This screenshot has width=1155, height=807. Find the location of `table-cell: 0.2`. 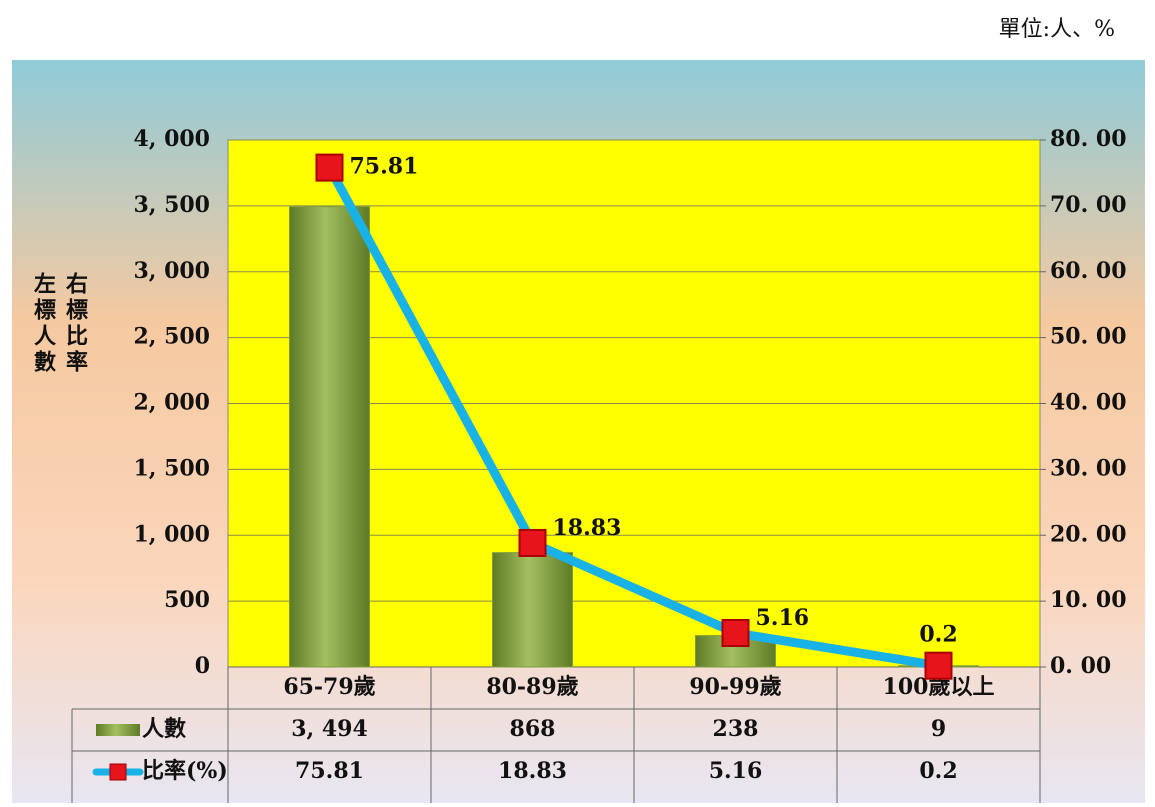

table-cell: 0.2 is located at coordinates (938, 771).